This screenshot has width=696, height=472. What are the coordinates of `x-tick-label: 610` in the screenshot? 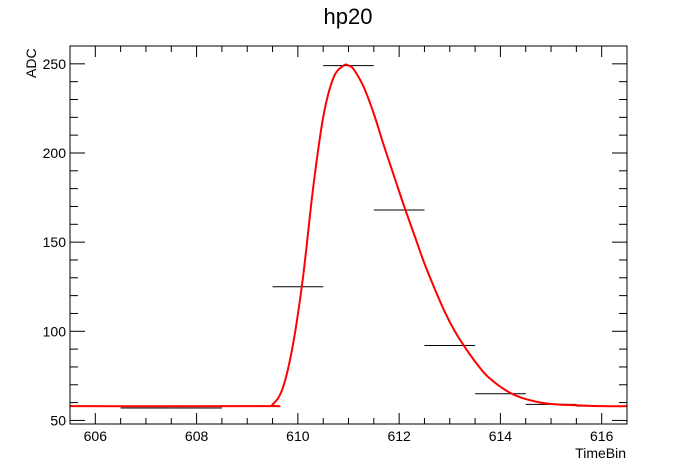 It's located at (298, 436).